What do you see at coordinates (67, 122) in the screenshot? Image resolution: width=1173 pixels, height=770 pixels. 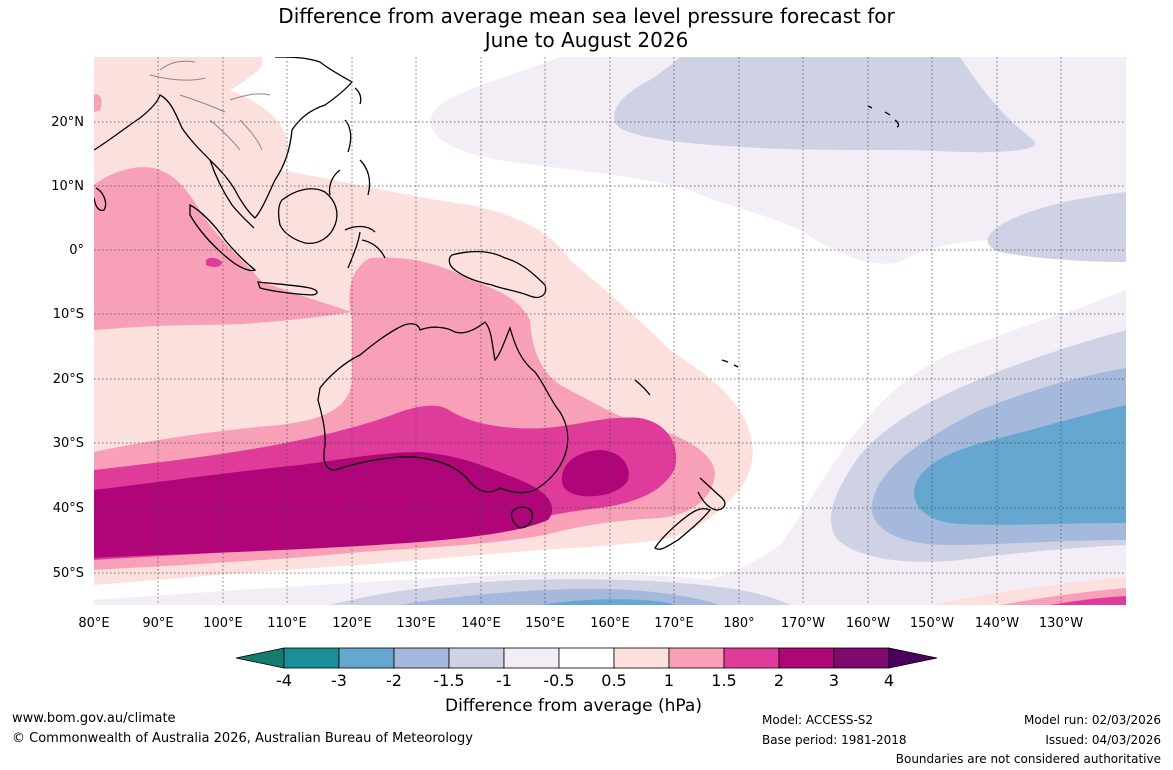 I see `lat-label: 20°N` at bounding box center [67, 122].